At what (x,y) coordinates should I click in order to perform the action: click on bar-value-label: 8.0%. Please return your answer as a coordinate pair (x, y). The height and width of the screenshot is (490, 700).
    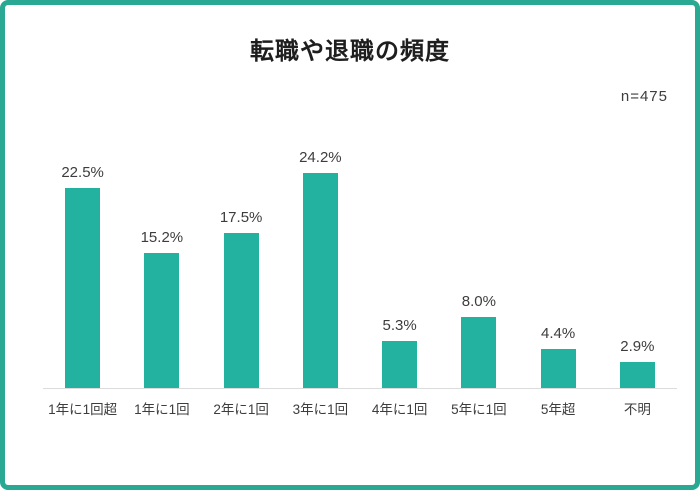
    Looking at the image, I should click on (478, 301).